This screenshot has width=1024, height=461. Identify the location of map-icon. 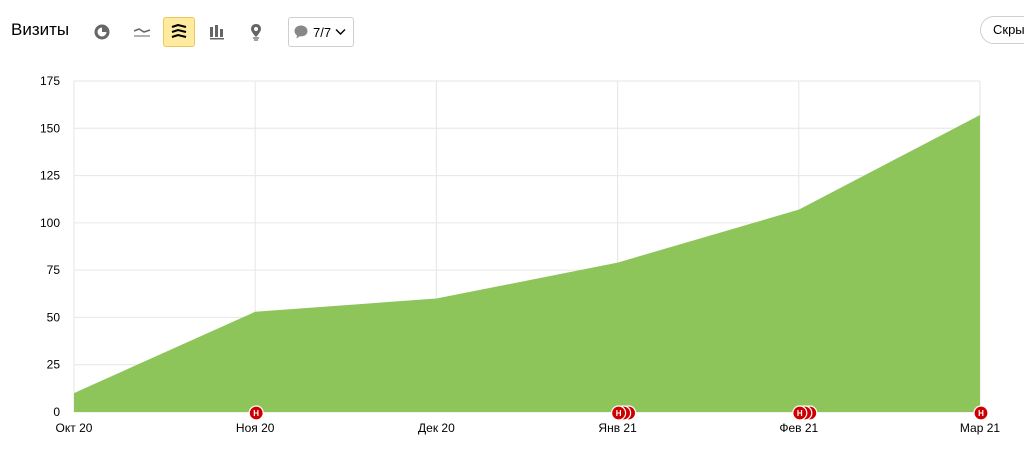
(256, 32).